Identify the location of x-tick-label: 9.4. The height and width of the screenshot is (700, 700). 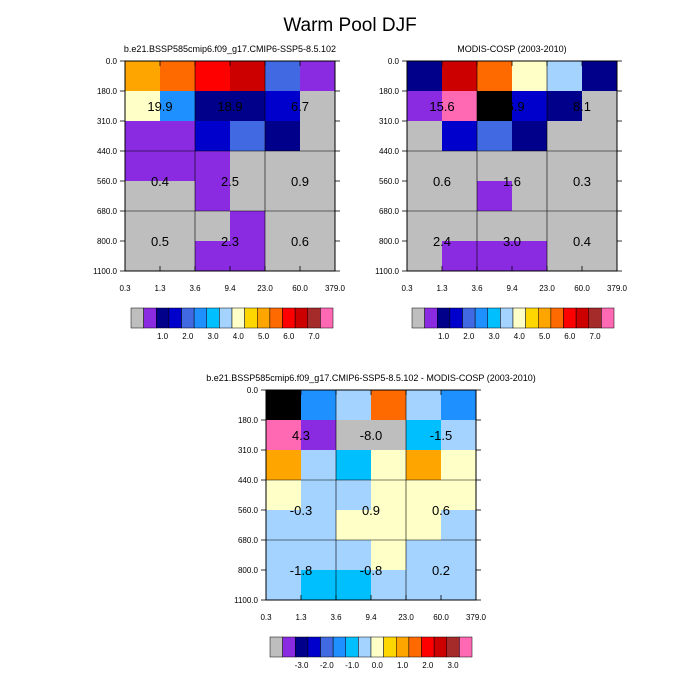
(230, 288).